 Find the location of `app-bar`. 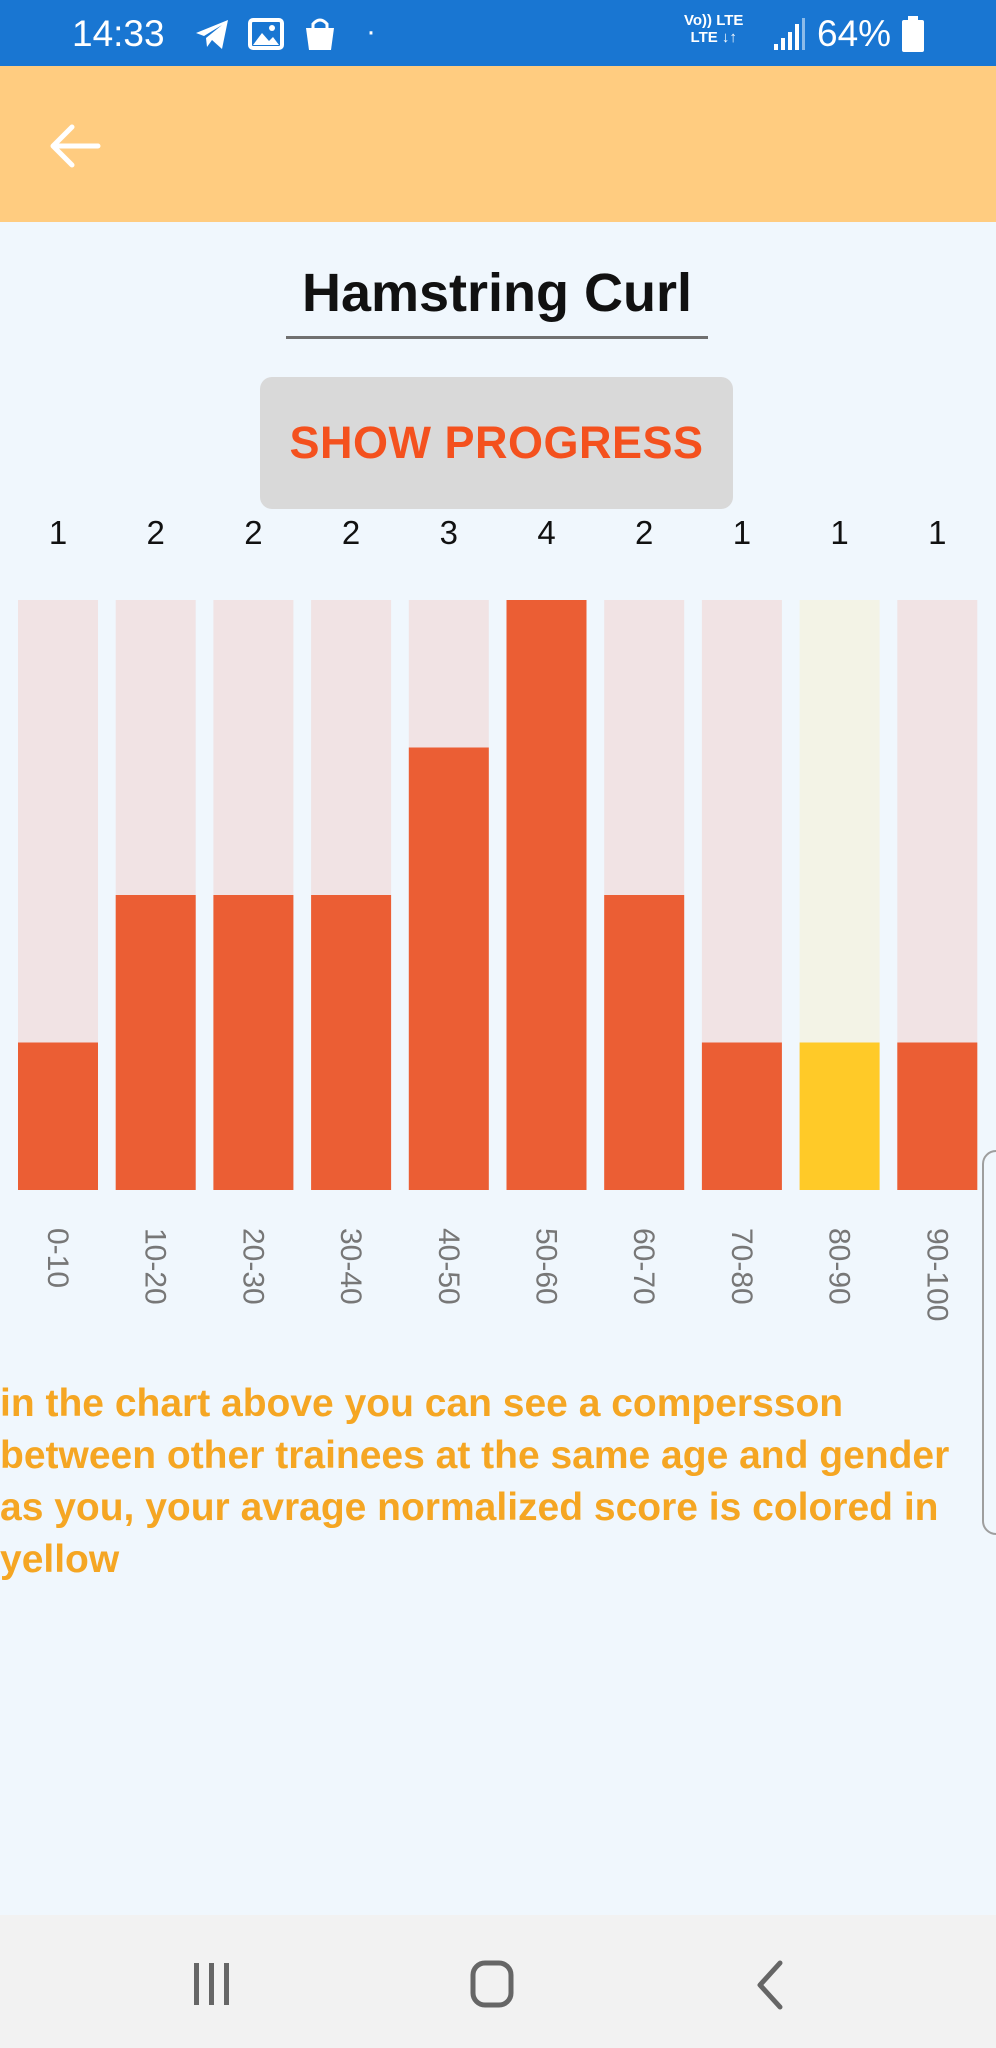

app-bar is located at coordinates (498, 144).